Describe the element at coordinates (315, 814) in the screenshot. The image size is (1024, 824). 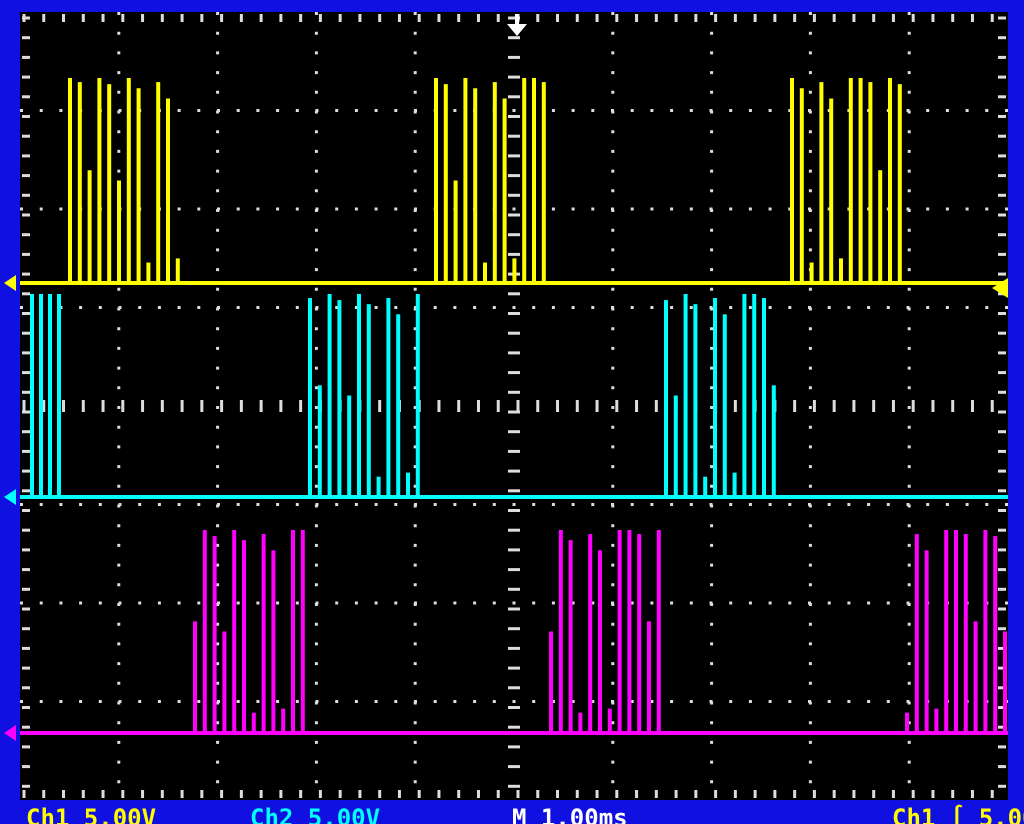
I see `ch2-scale: Ch2 5.00V` at that location.